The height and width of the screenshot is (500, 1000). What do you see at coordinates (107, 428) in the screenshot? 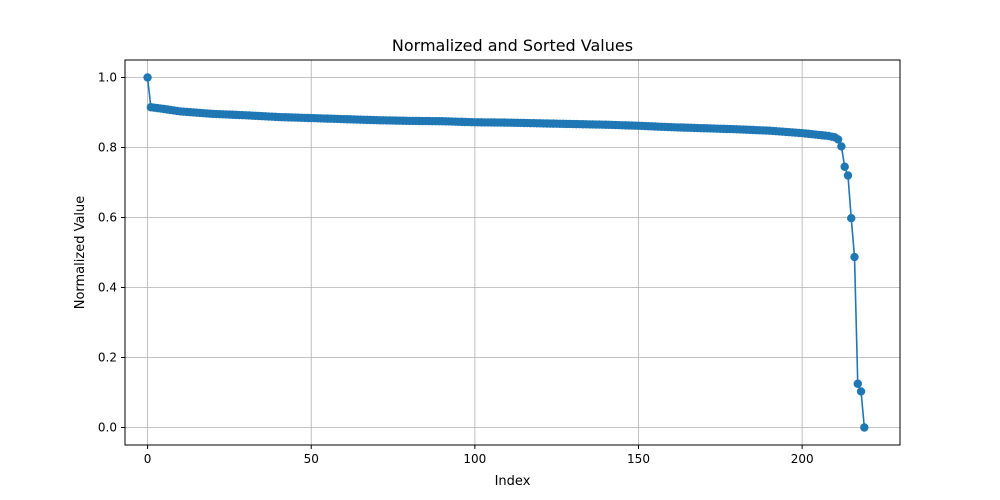
I see `y-tick-label: 0.0` at bounding box center [107, 428].